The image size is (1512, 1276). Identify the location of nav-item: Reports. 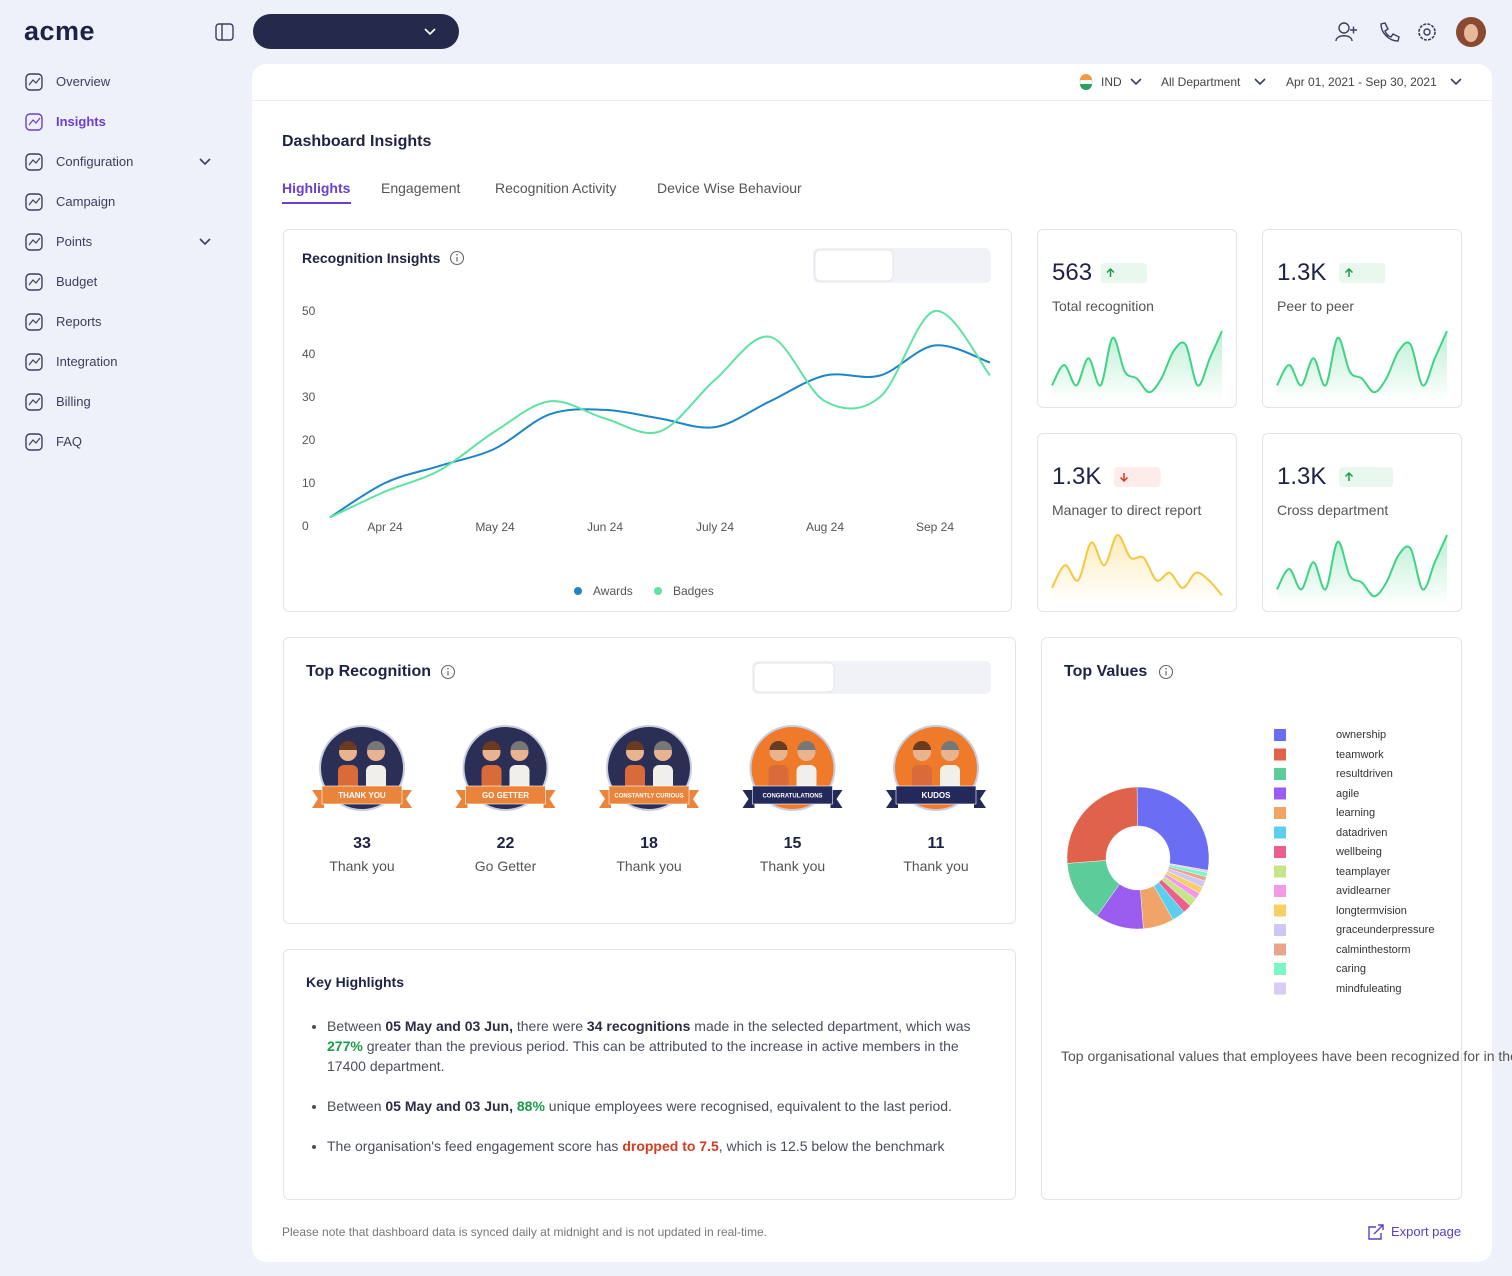
(79, 321).